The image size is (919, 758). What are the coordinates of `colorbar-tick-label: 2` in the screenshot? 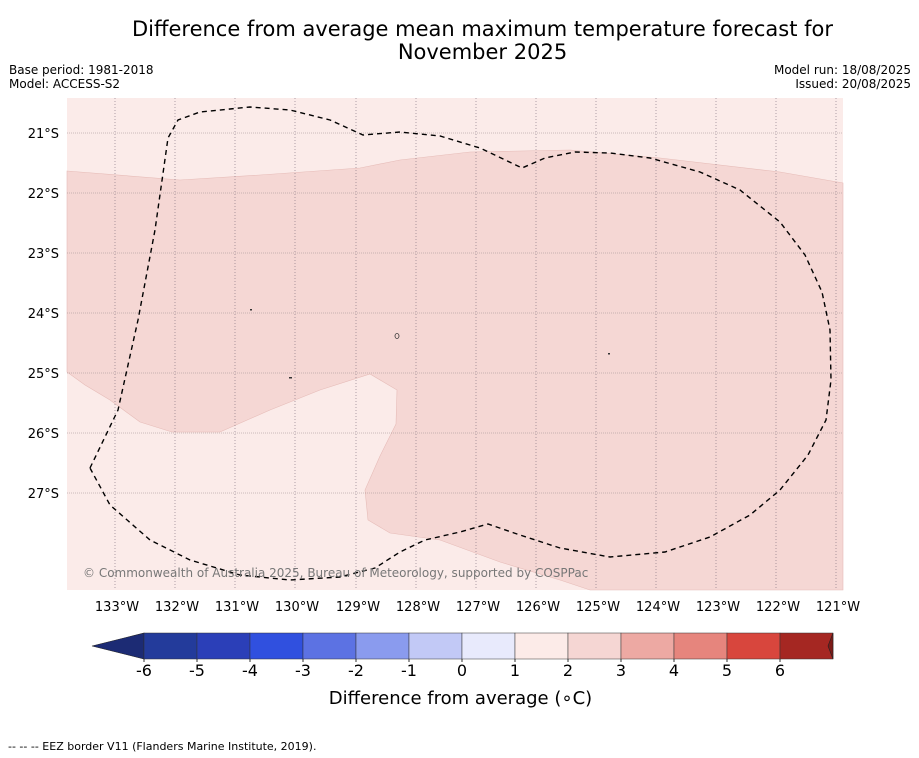 It's located at (568, 670).